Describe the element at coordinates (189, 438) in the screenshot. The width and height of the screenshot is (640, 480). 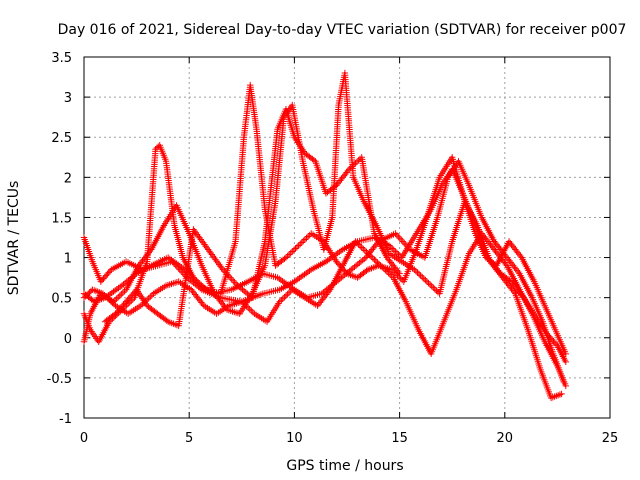
I see `x-tick-label: 5` at that location.